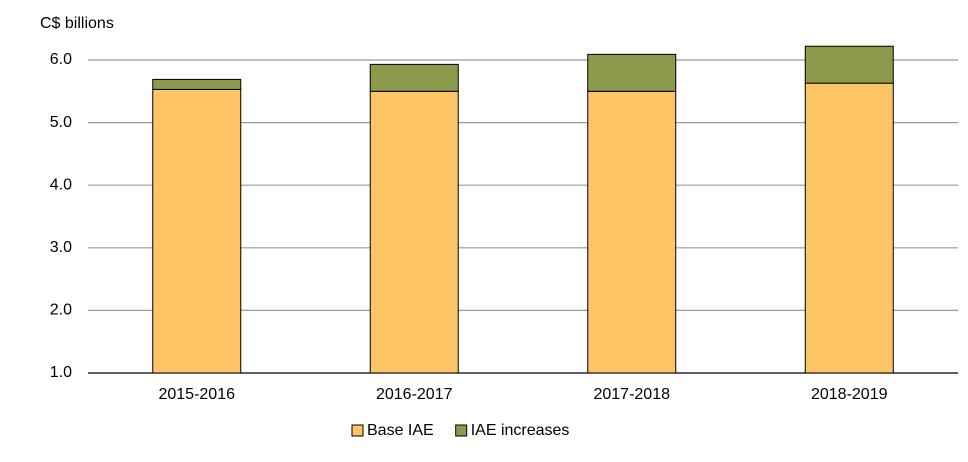  What do you see at coordinates (631, 394) in the screenshot?
I see `x-tick-label: 2017-2018` at bounding box center [631, 394].